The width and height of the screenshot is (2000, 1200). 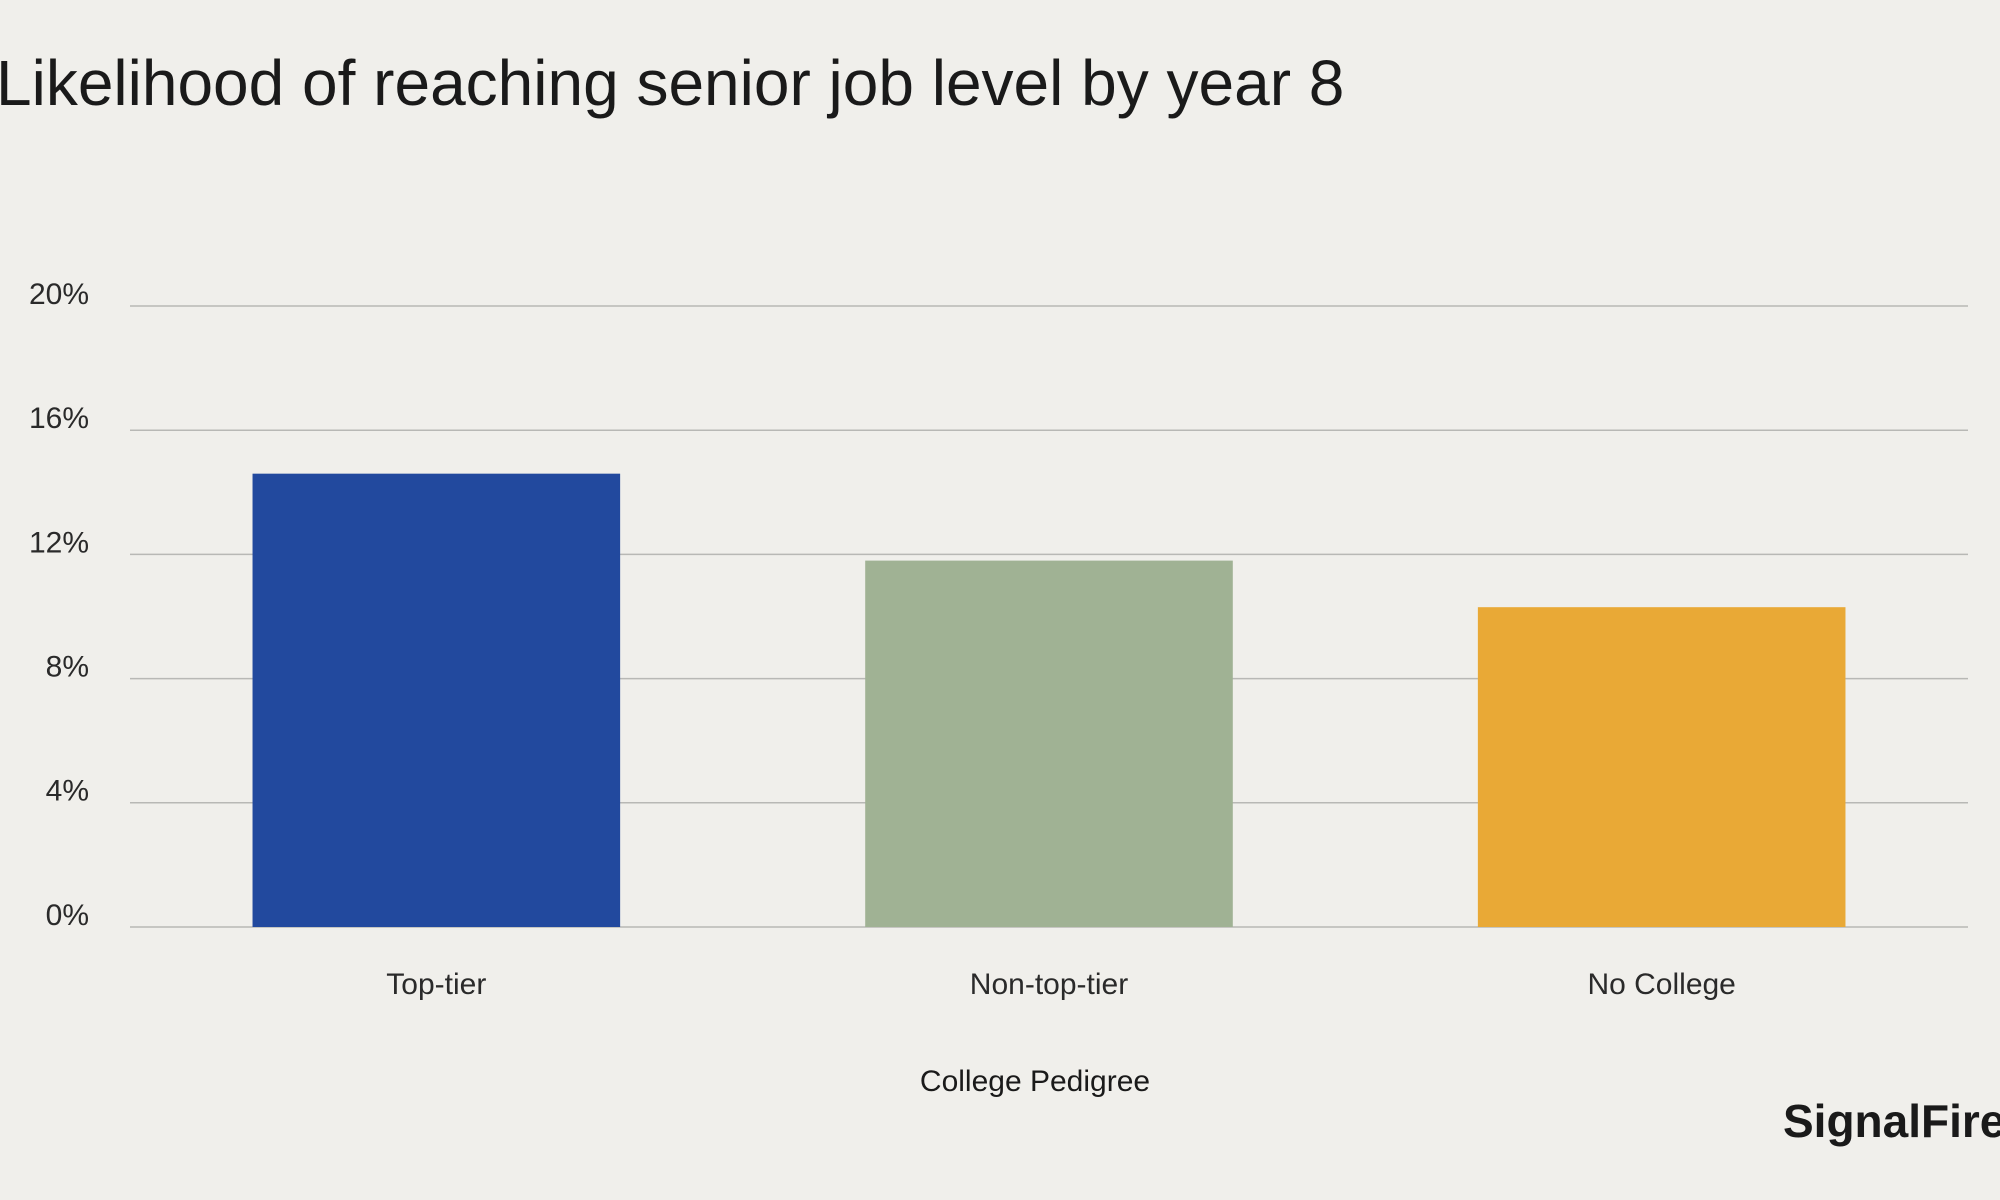 I want to click on y-tick-label: 20%, so click(x=59, y=294).